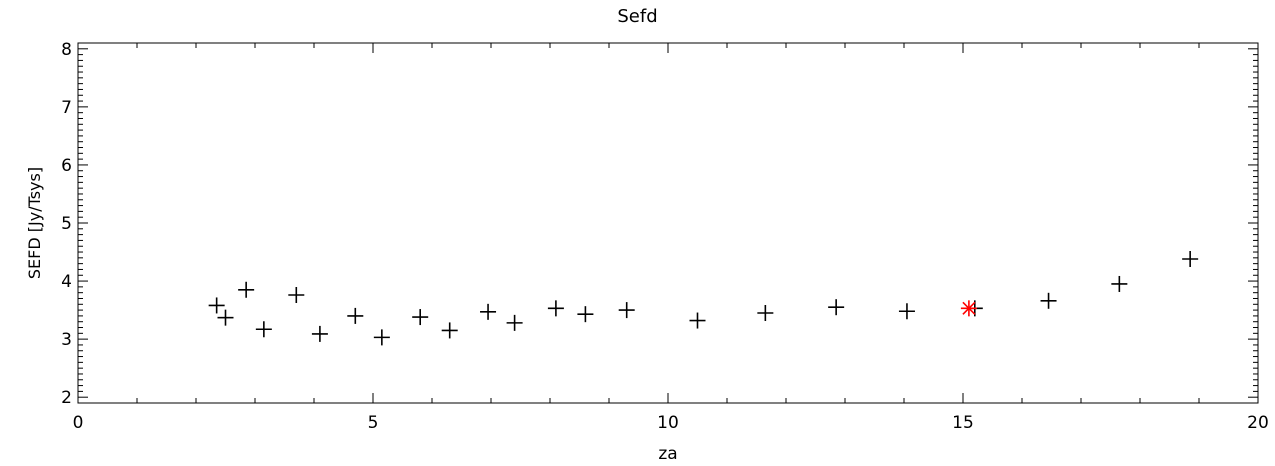 The width and height of the screenshot is (1275, 466). What do you see at coordinates (1258, 423) in the screenshot?
I see `x-tick-label: 20` at bounding box center [1258, 423].